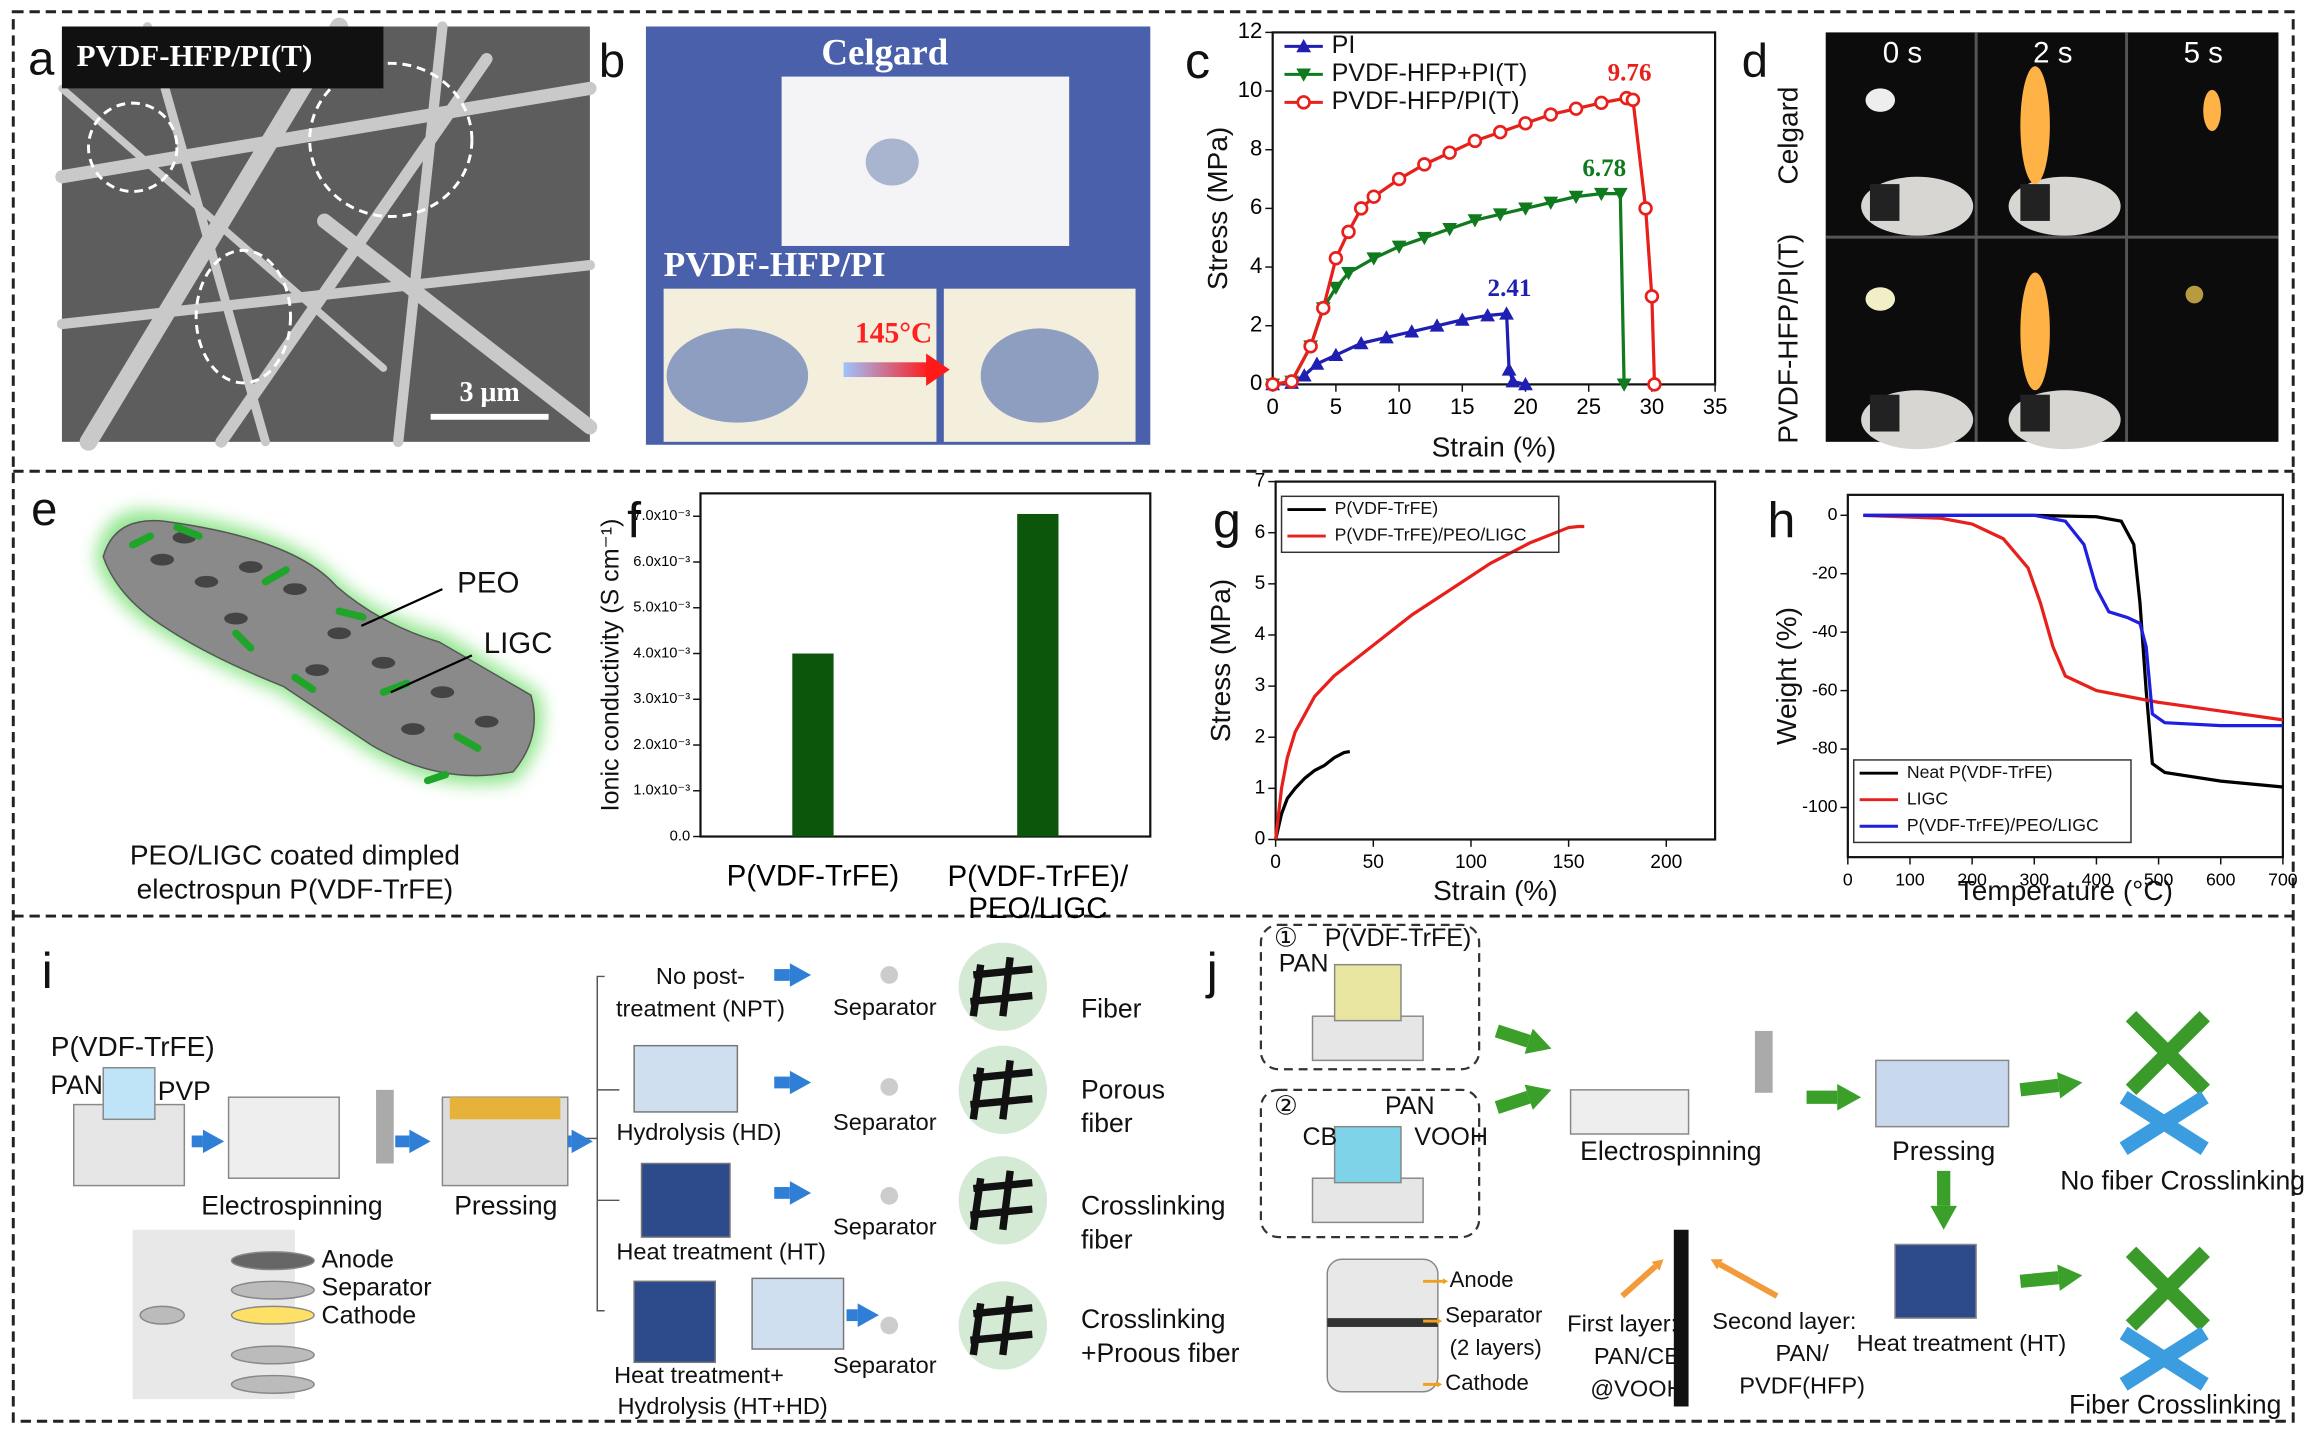  I want to click on y-tick-label: -20, so click(1825, 572).